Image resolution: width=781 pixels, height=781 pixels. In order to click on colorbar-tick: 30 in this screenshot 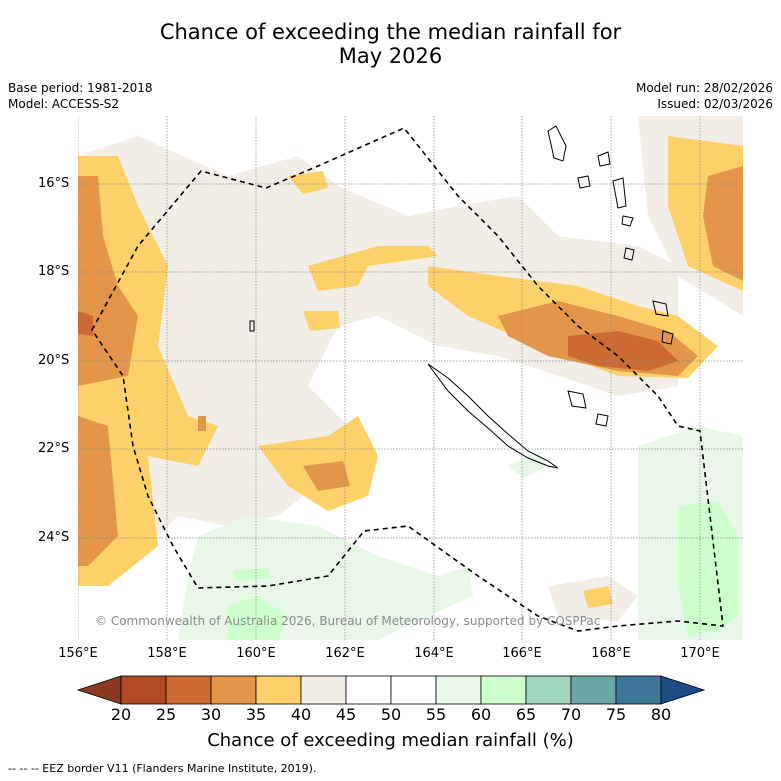, I will do `click(211, 714)`.